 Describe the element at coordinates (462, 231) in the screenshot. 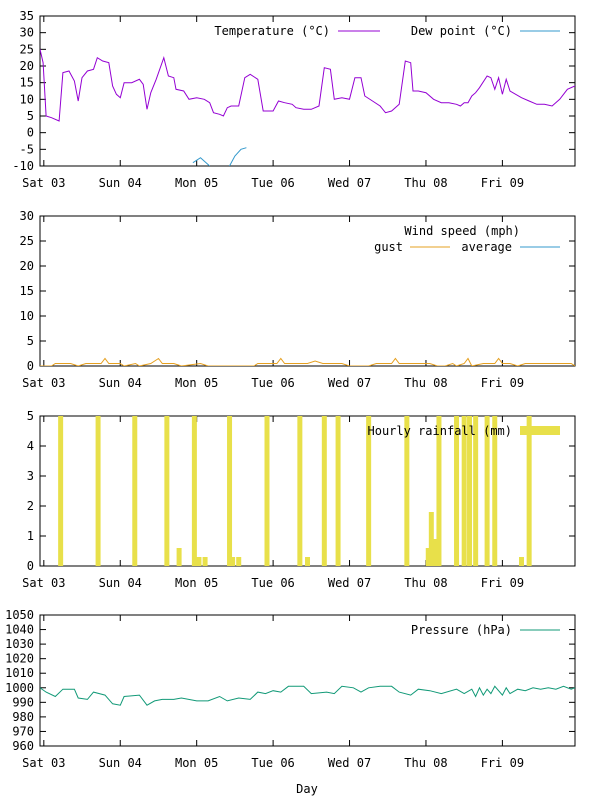

I see `wind-legend-title: Wind speed (mph)` at that location.